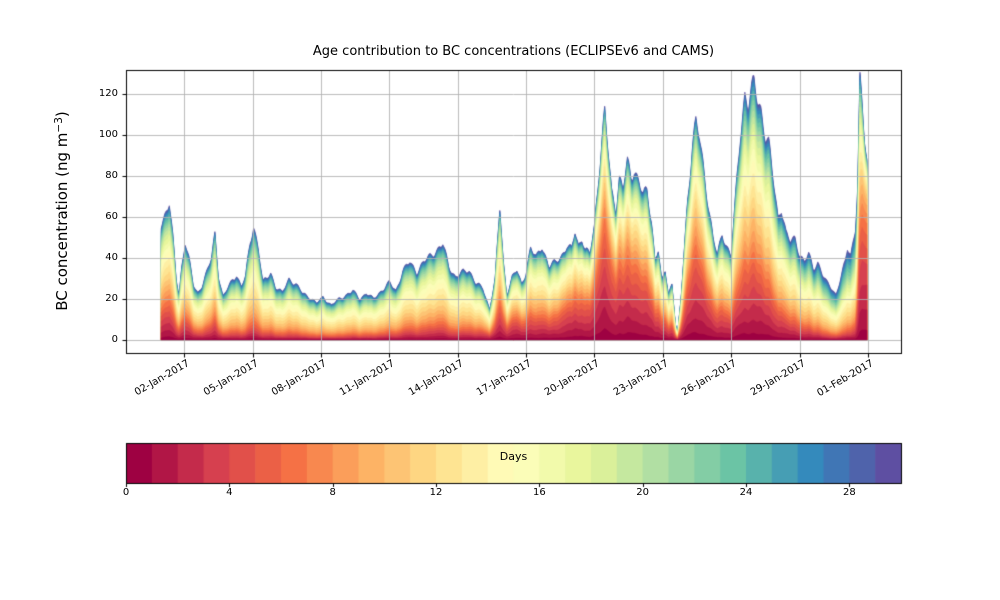 The height and width of the screenshot is (600, 1000). Describe the element at coordinates (229, 492) in the screenshot. I see `colorbar-tick-label: 4` at that location.